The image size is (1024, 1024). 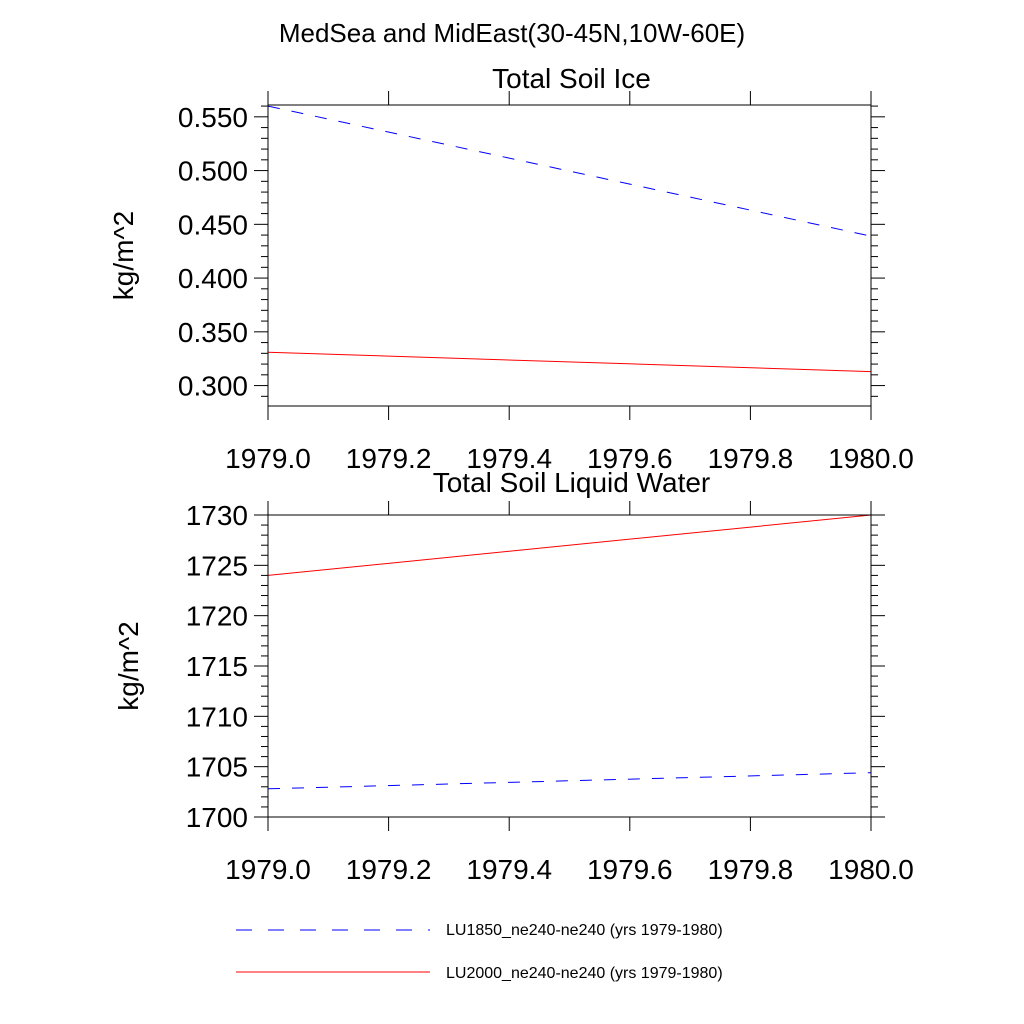 I want to click on panel-title: Total Soil Liquid Water, so click(x=572, y=482).